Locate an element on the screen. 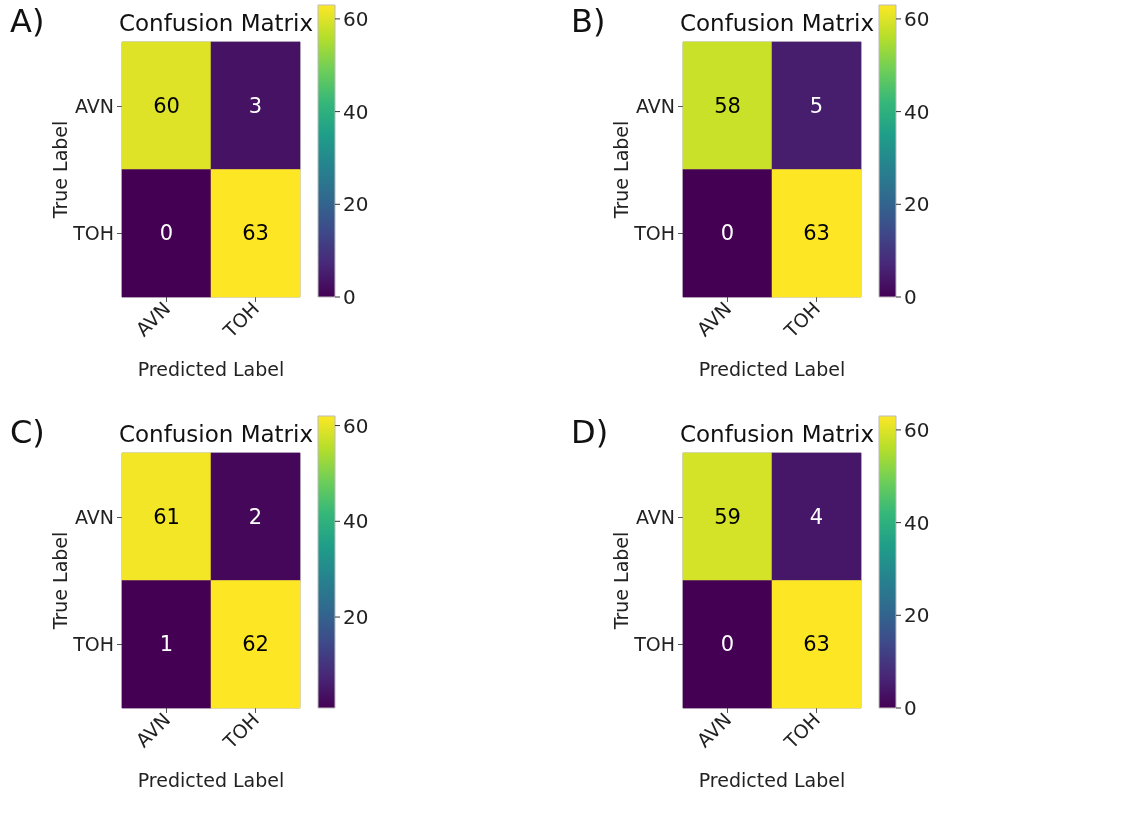 The image size is (1122, 823). data-label: 61 is located at coordinates (166, 516).